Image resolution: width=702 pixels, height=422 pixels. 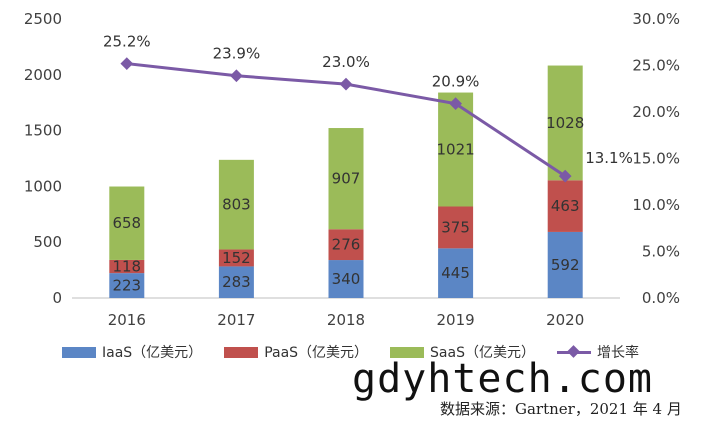 What do you see at coordinates (43, 131) in the screenshot?
I see `left-tick-label: 1500` at bounding box center [43, 131].